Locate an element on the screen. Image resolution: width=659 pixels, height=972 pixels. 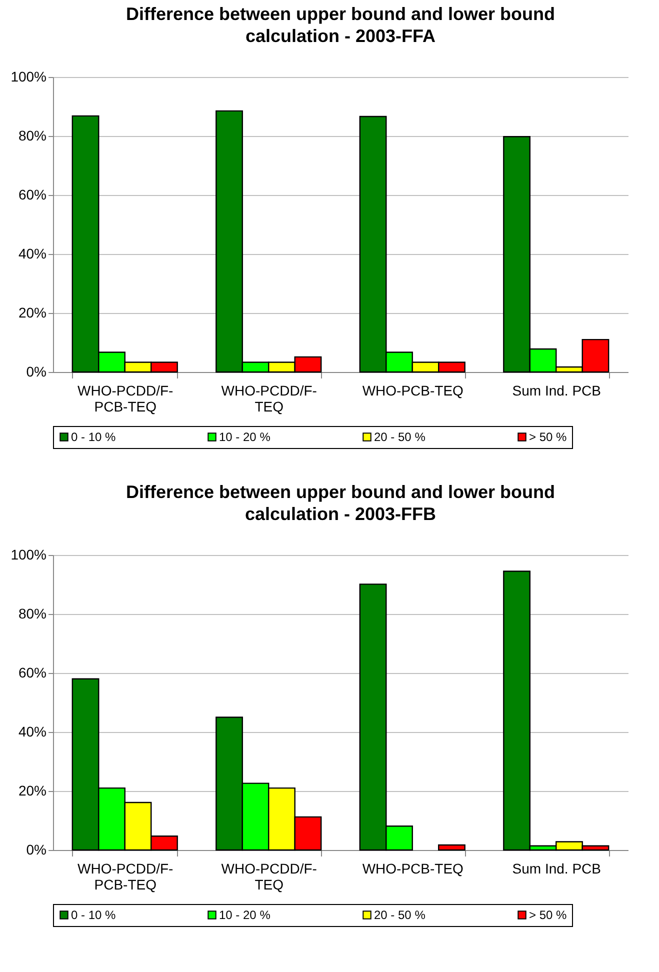
bar is located at coordinates (452, 847).